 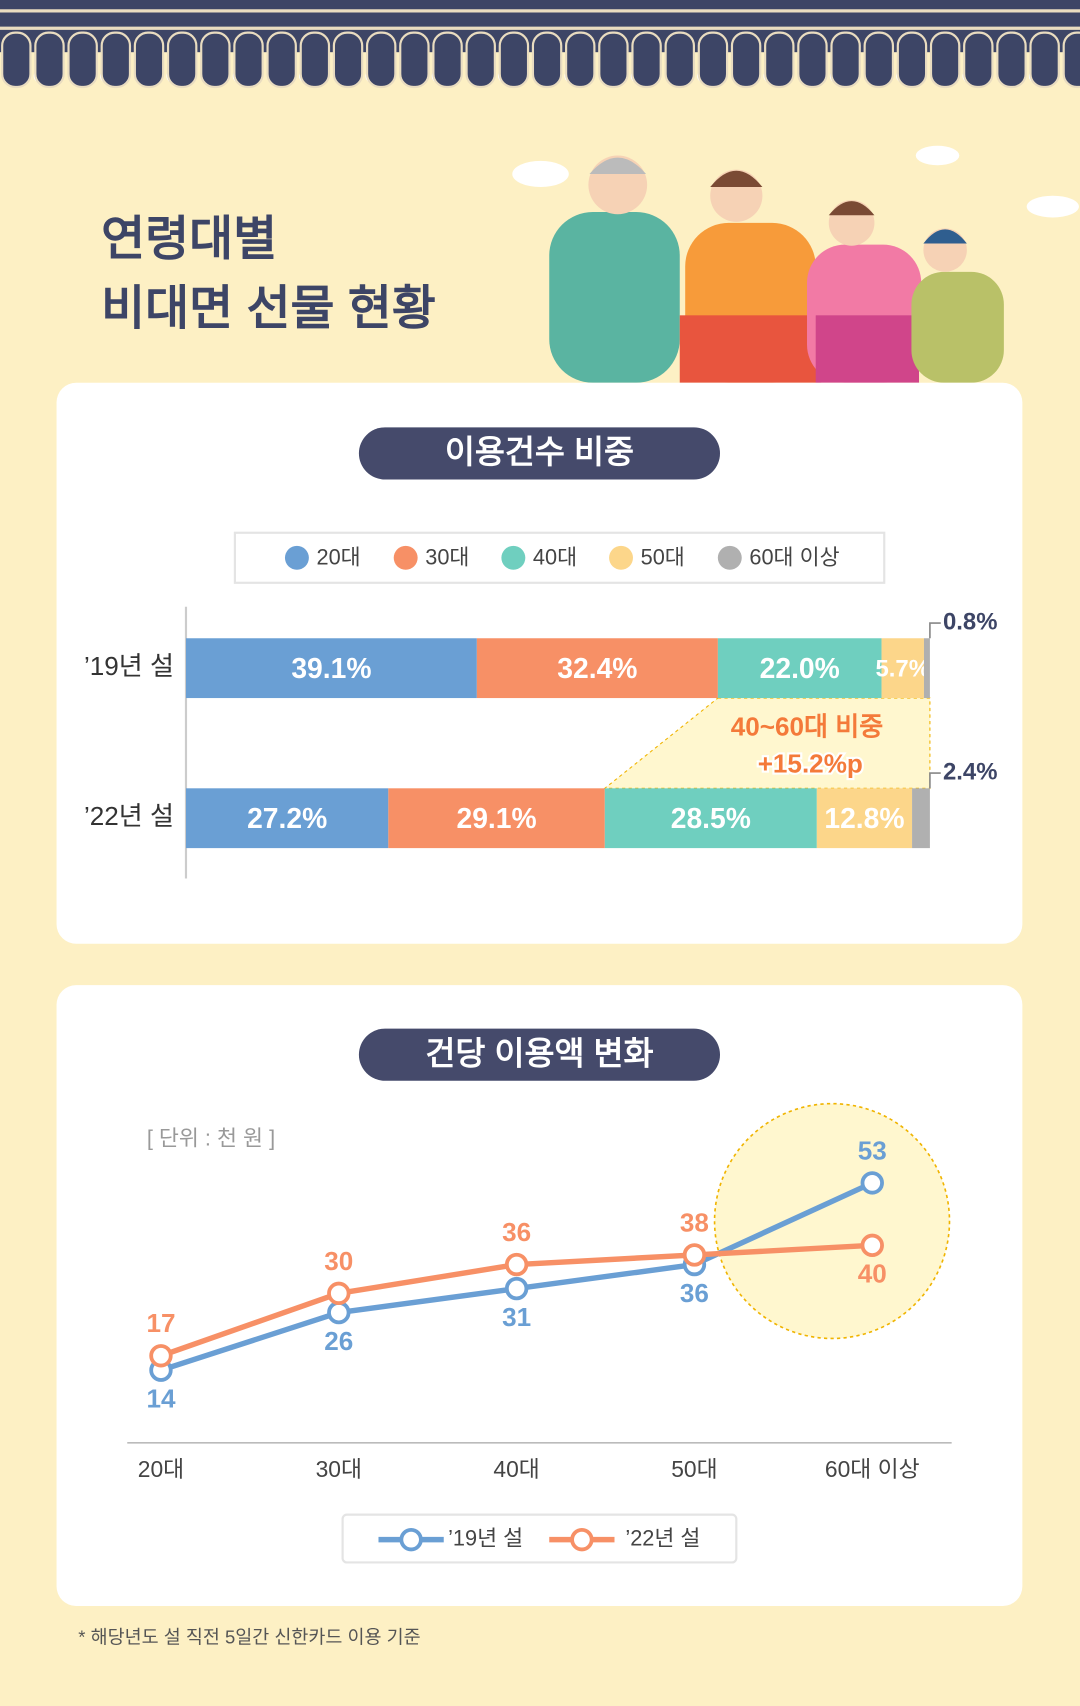 What do you see at coordinates (970, 771) in the screenshot?
I see `data-label: 2.4%` at bounding box center [970, 771].